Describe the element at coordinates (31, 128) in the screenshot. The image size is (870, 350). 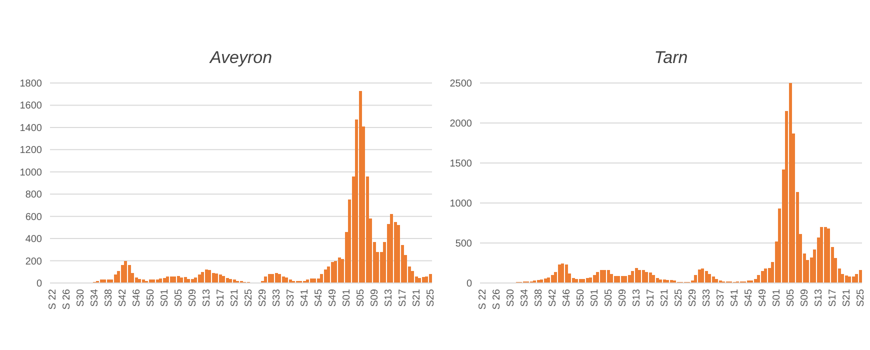
I see `y-tick-label: 1400` at that location.